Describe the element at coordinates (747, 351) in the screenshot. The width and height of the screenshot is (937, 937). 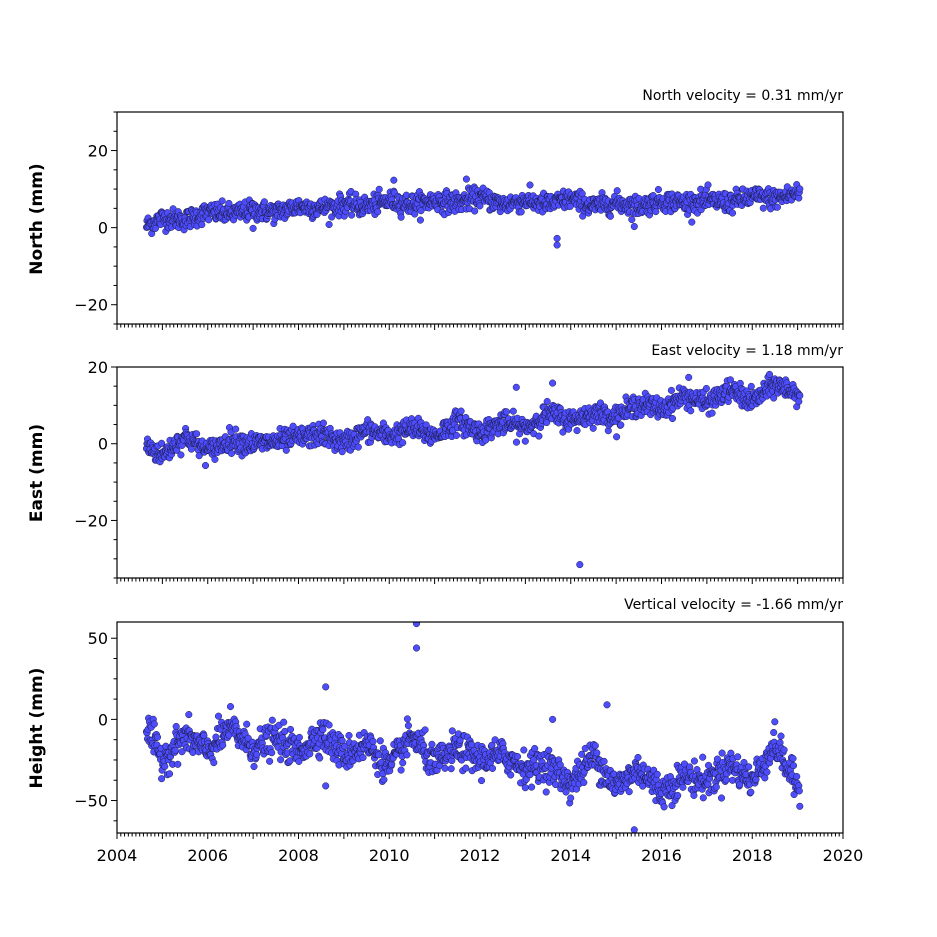
I see `east-velocity-title: East velocity = 1.18 mm/yr` at that location.